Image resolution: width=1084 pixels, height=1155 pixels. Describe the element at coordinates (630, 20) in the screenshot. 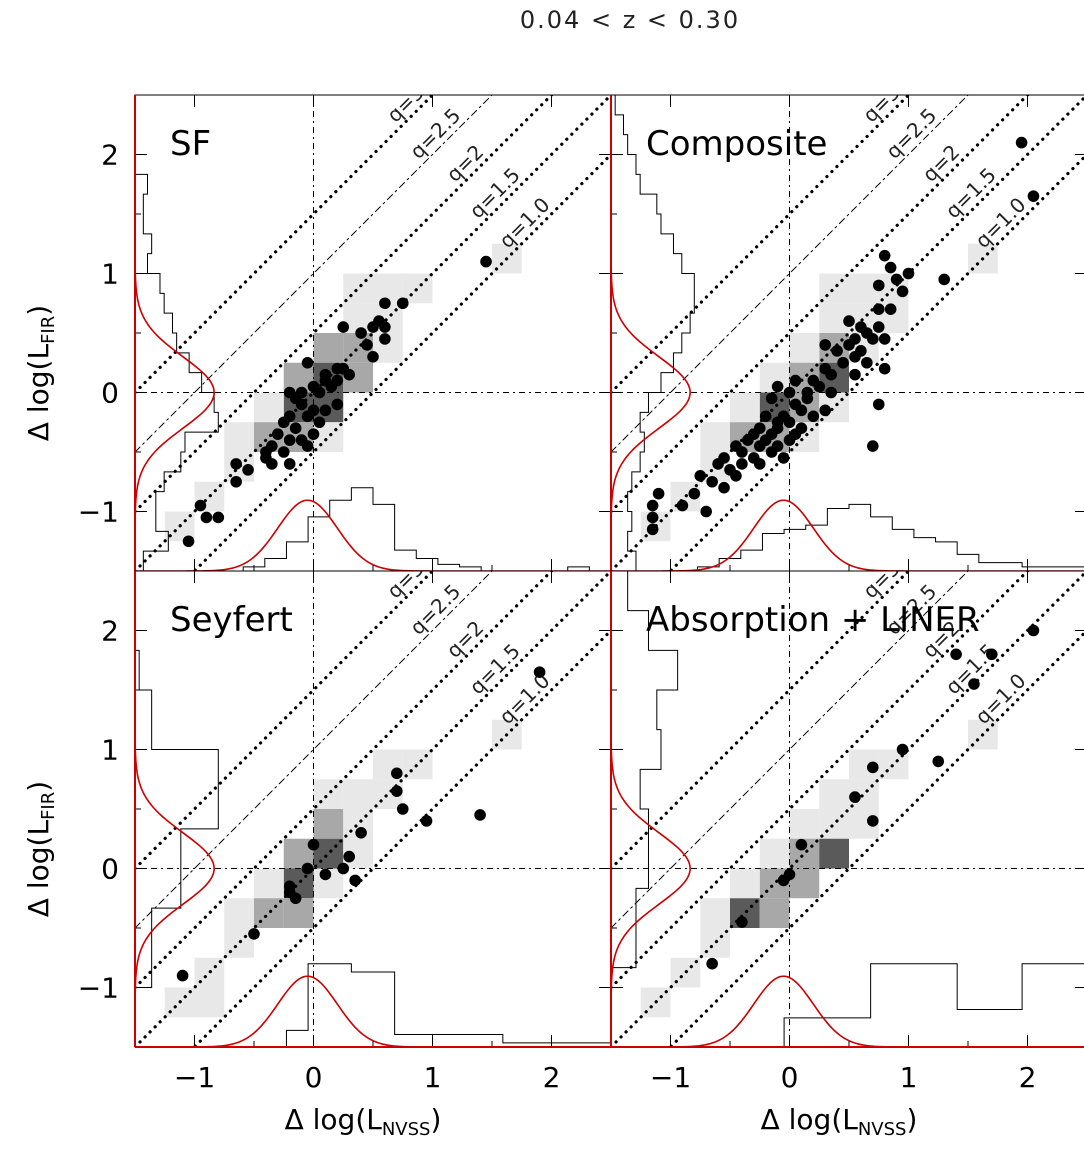

I see `figure-title: 0.04 < z < 0.30` at that location.